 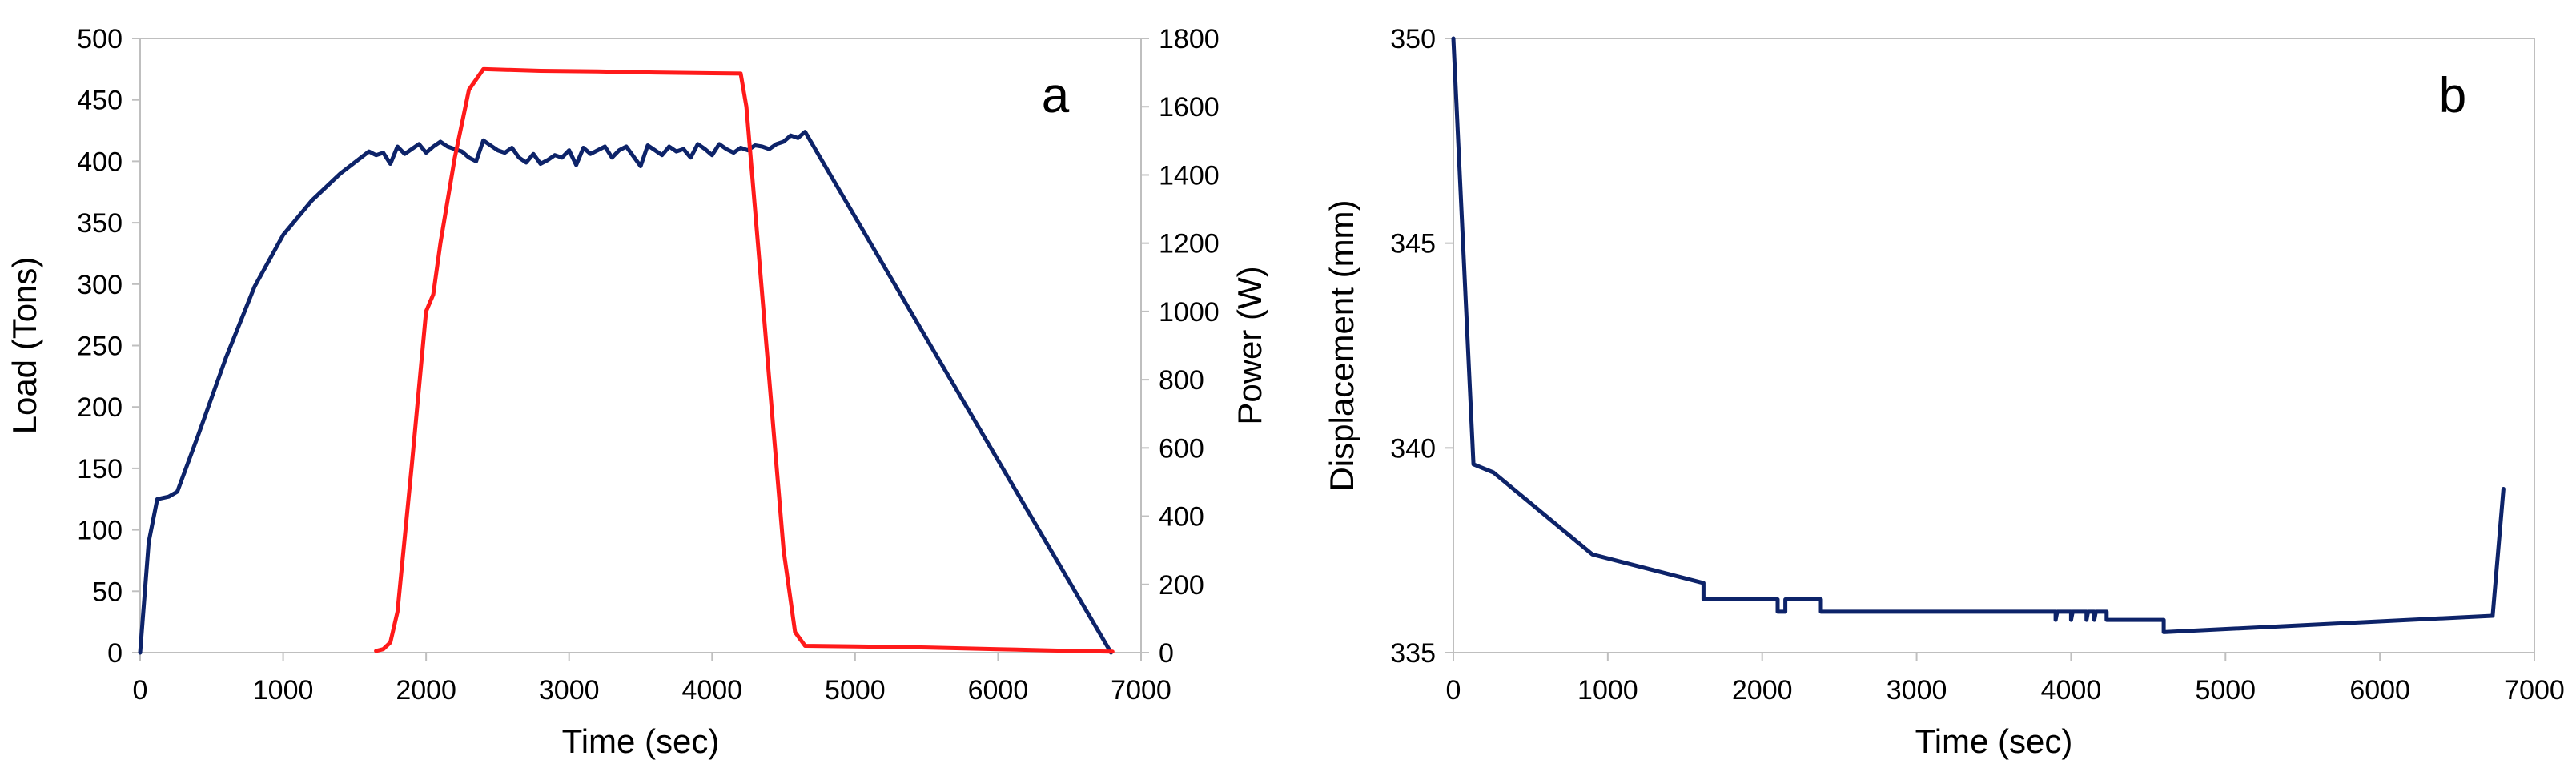 I want to click on y2-tick-label: 1400, so click(x=1189, y=175).